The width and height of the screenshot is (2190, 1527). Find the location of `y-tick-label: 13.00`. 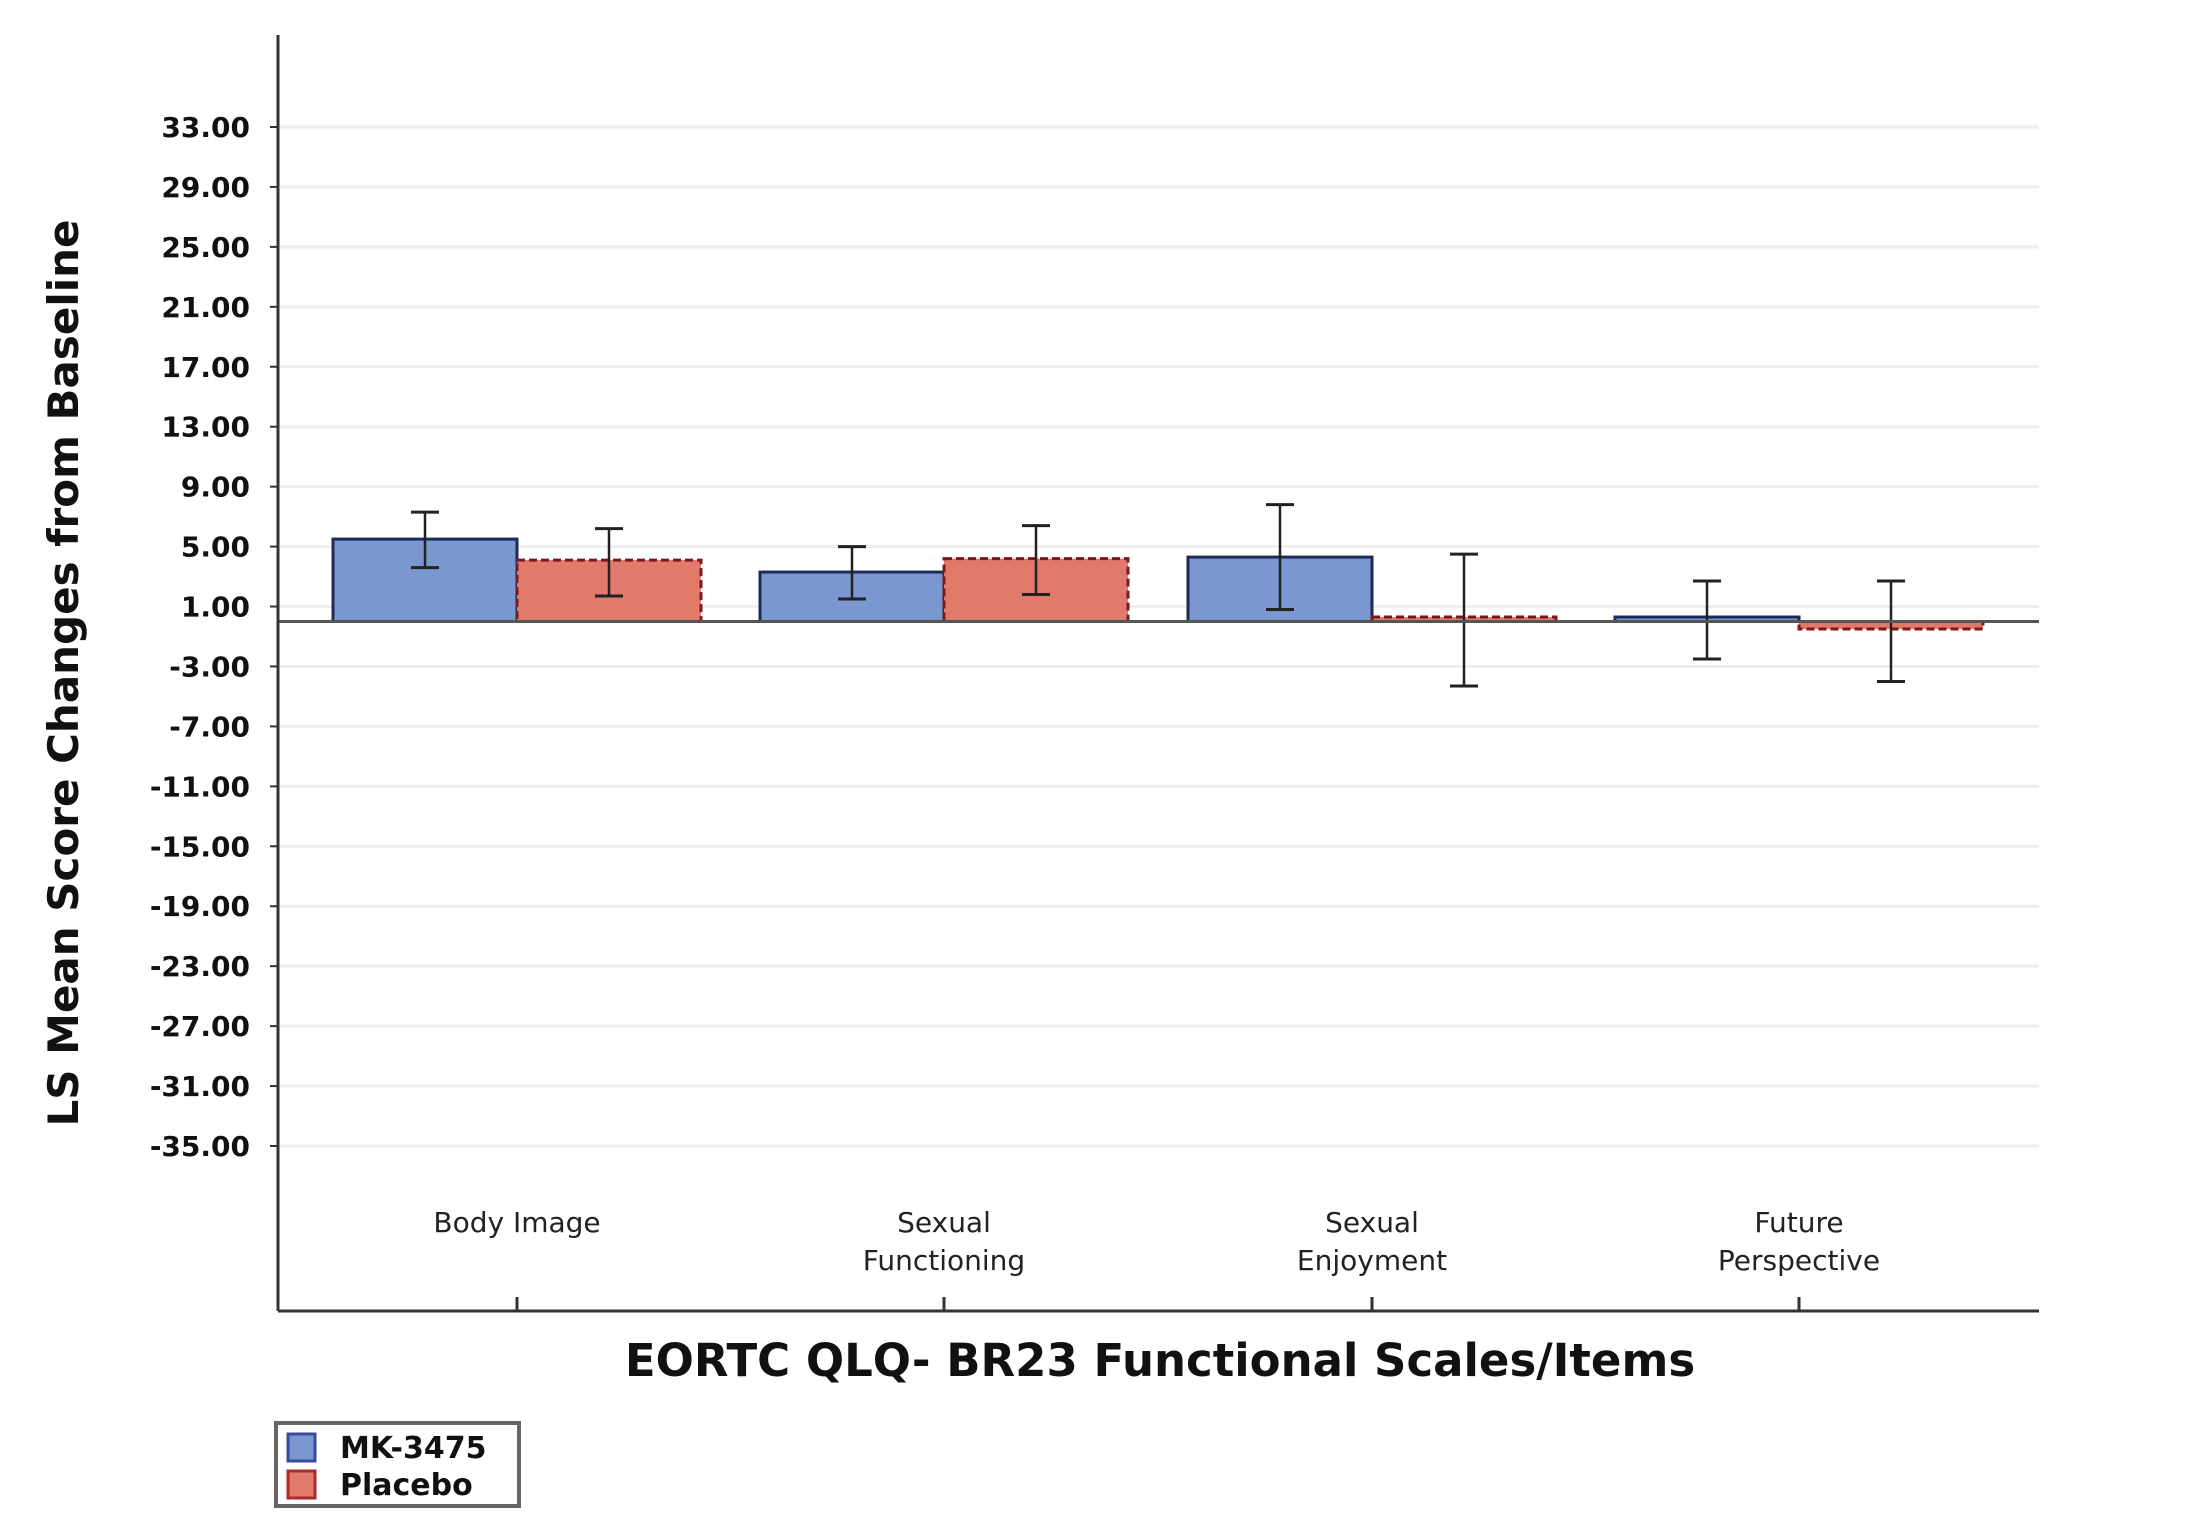

y-tick-label: 13.00 is located at coordinates (205, 427).